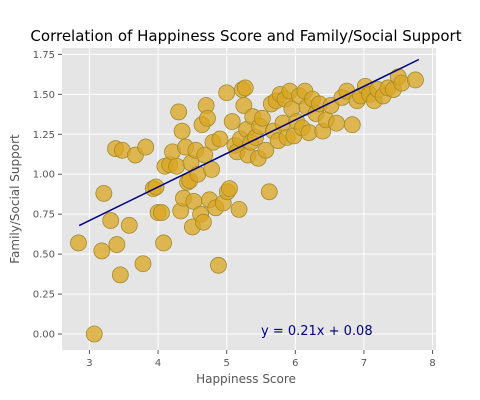  I want to click on y-axis-label: Family/Social Support, so click(15, 199).